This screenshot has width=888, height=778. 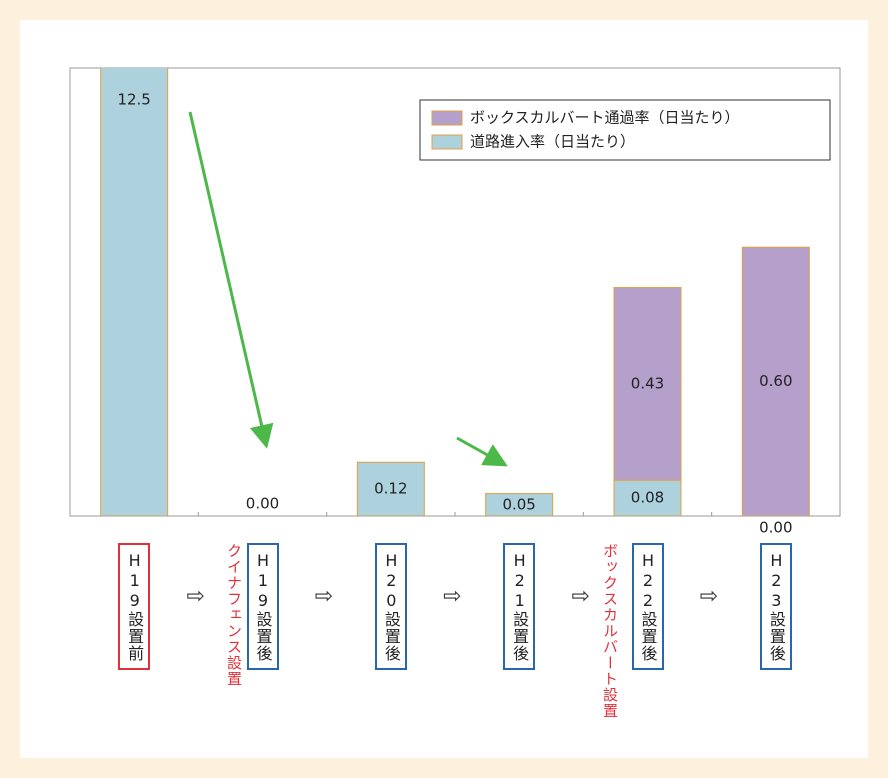 I want to click on legend-label: 道路進入率（日当たり）, so click(x=552, y=142).